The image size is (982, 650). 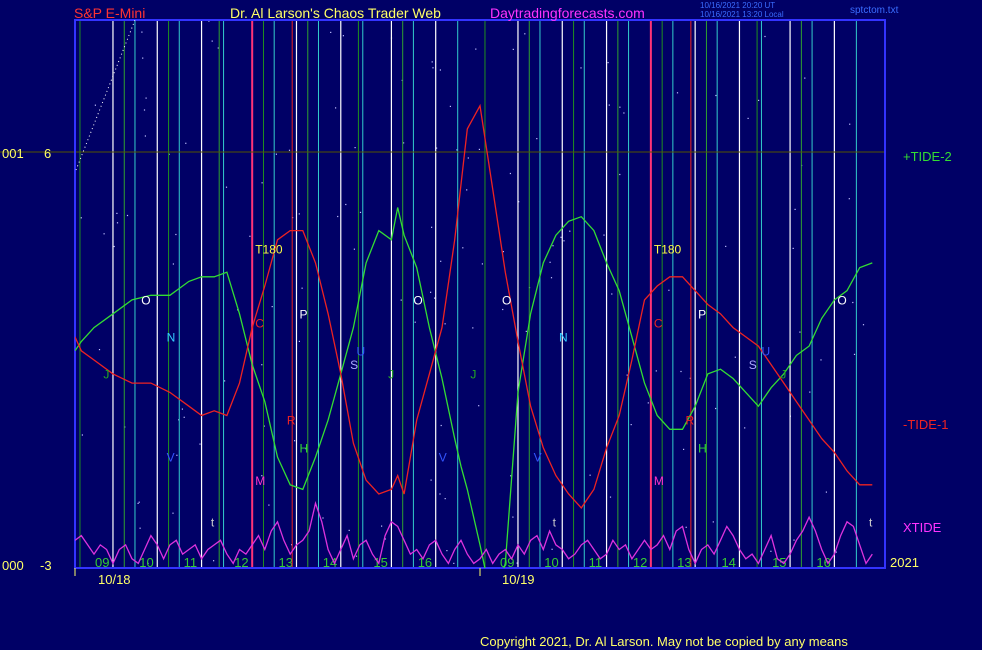 I want to click on hour-tick-label: 10, so click(x=551, y=562).